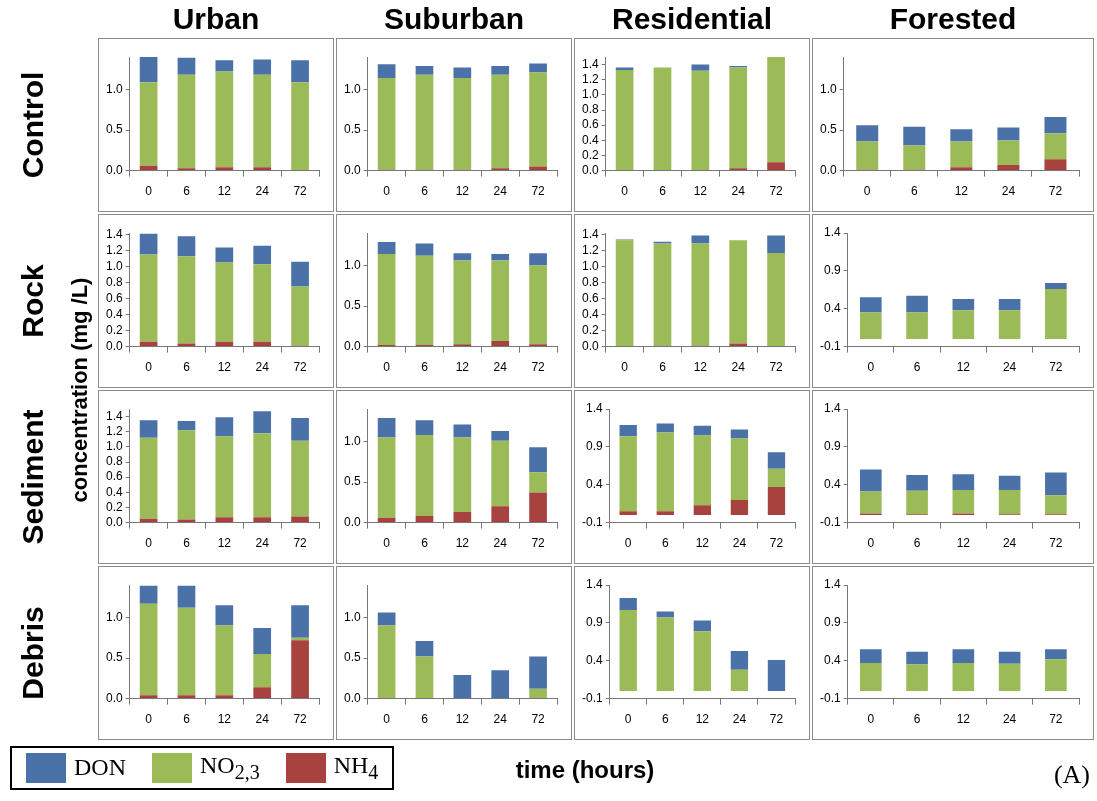  Describe the element at coordinates (100, 768) in the screenshot. I see `legend-label: DON` at that location.